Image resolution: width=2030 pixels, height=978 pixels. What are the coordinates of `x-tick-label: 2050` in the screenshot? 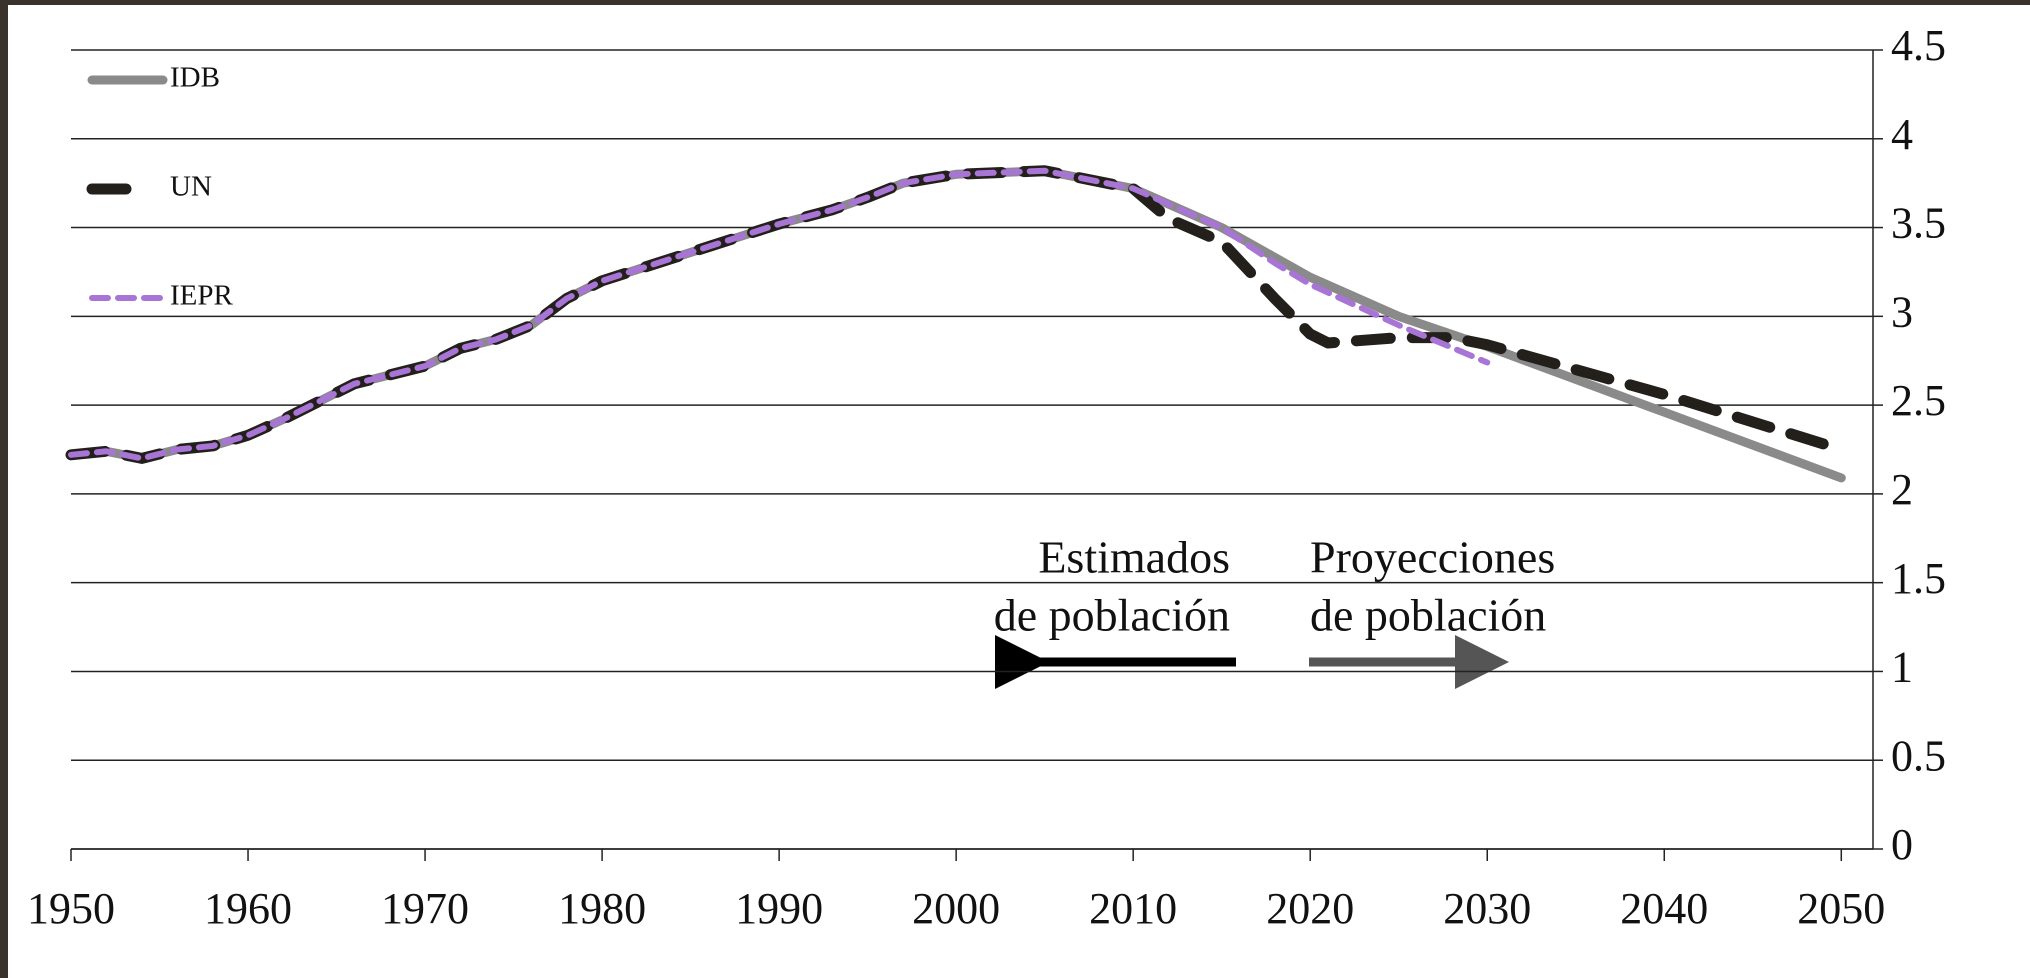 It's located at (1841, 908).